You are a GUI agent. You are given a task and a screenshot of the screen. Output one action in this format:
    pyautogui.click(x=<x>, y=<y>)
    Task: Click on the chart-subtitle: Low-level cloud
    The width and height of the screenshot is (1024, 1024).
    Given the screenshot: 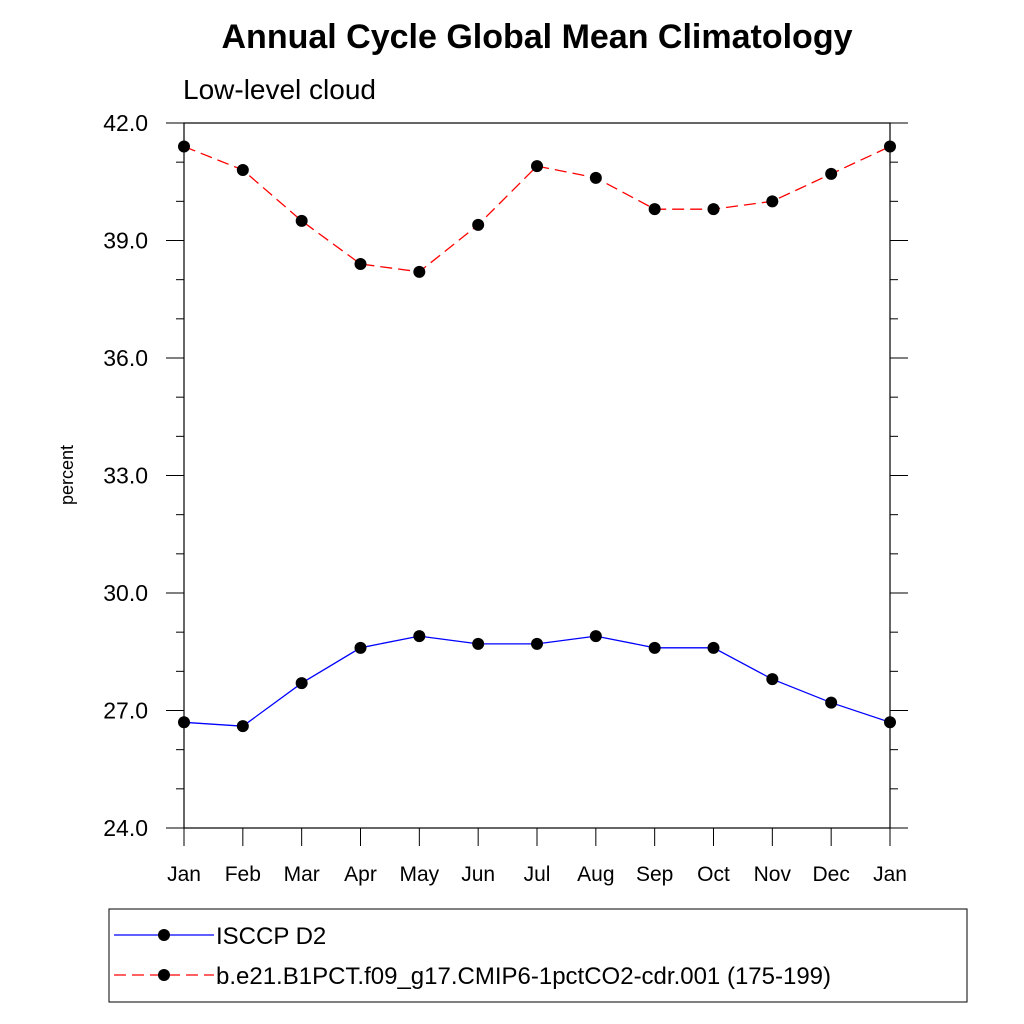 What is the action you would take?
    pyautogui.click(x=279, y=89)
    